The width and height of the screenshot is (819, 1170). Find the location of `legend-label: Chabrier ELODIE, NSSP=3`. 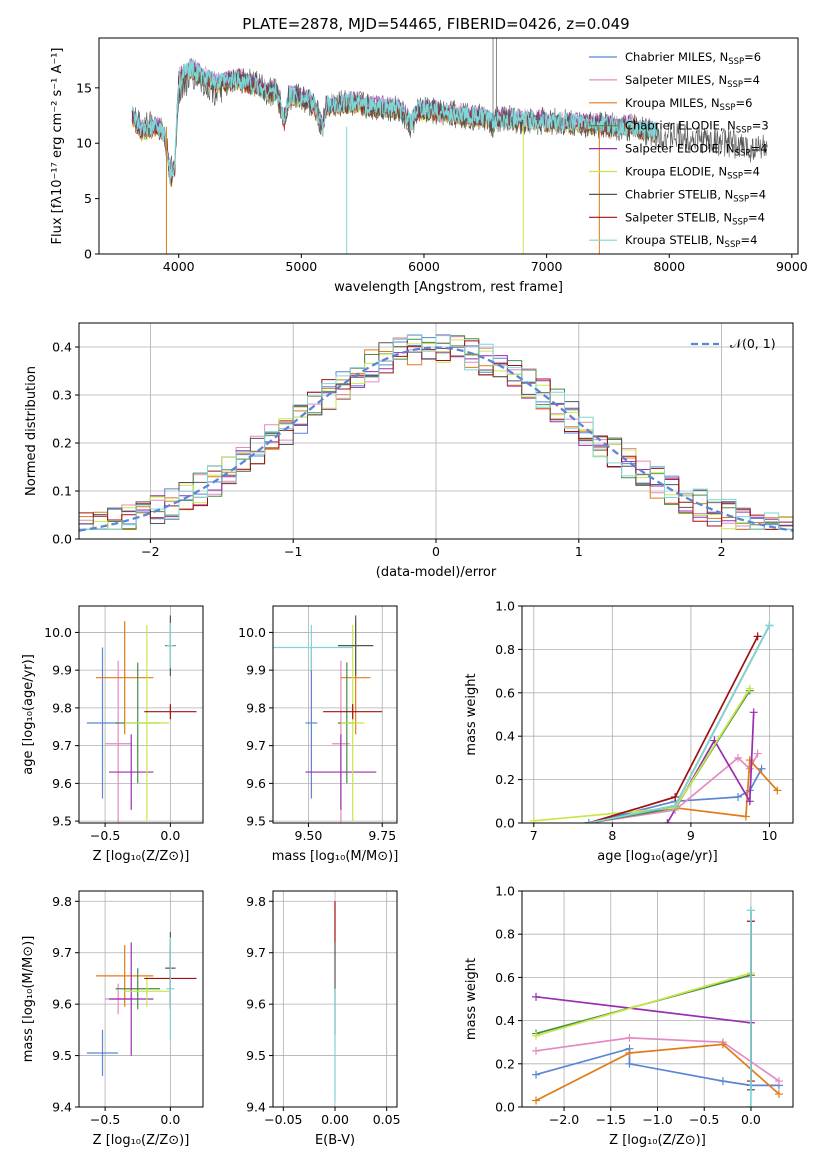

legend-label: Chabrier ELODIE, NSSP=3 is located at coordinates (697, 127).